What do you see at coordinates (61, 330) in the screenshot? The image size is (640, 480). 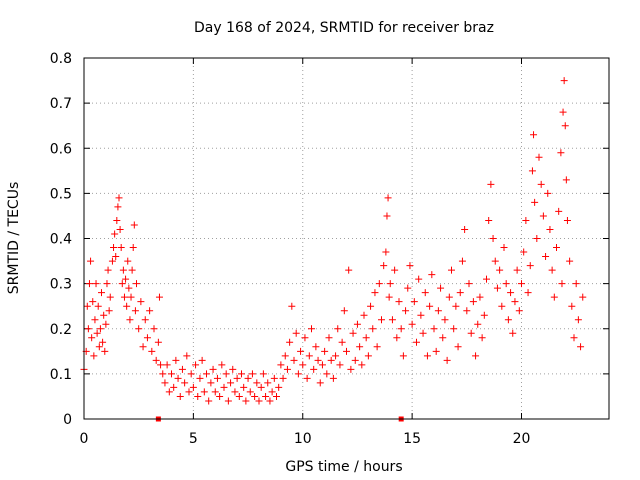 I see `y-tick-label: 0.2` at bounding box center [61, 330].